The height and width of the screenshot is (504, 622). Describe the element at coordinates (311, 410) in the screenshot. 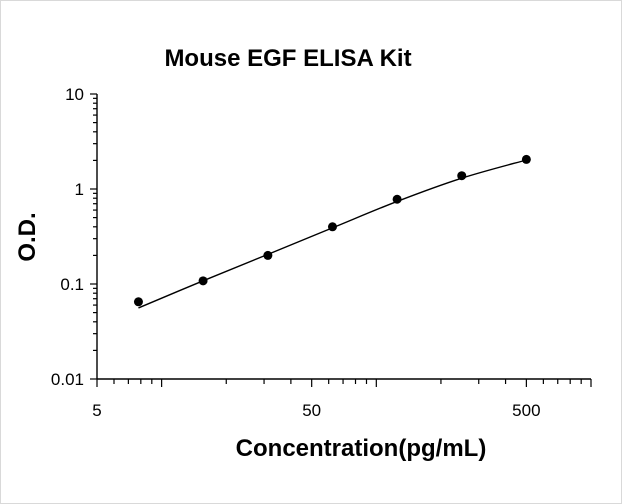

I see `x-tick-label: 50` at that location.